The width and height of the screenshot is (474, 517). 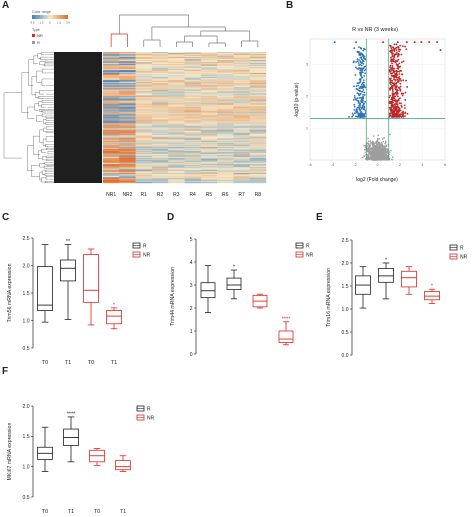 What do you see at coordinates (429, 42) in the screenshot?
I see `volcano-point-top` at bounding box center [429, 42].